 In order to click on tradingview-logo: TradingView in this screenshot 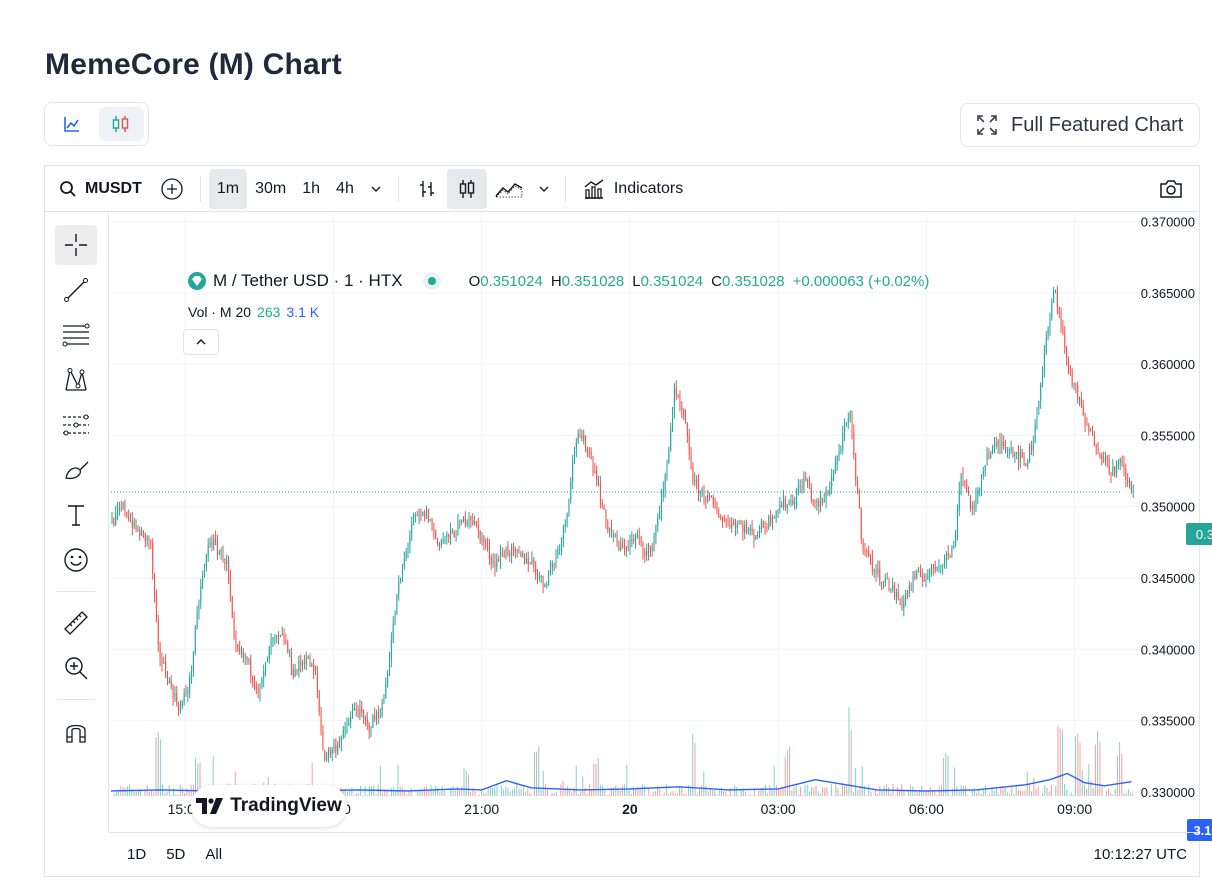, I will do `click(269, 806)`.